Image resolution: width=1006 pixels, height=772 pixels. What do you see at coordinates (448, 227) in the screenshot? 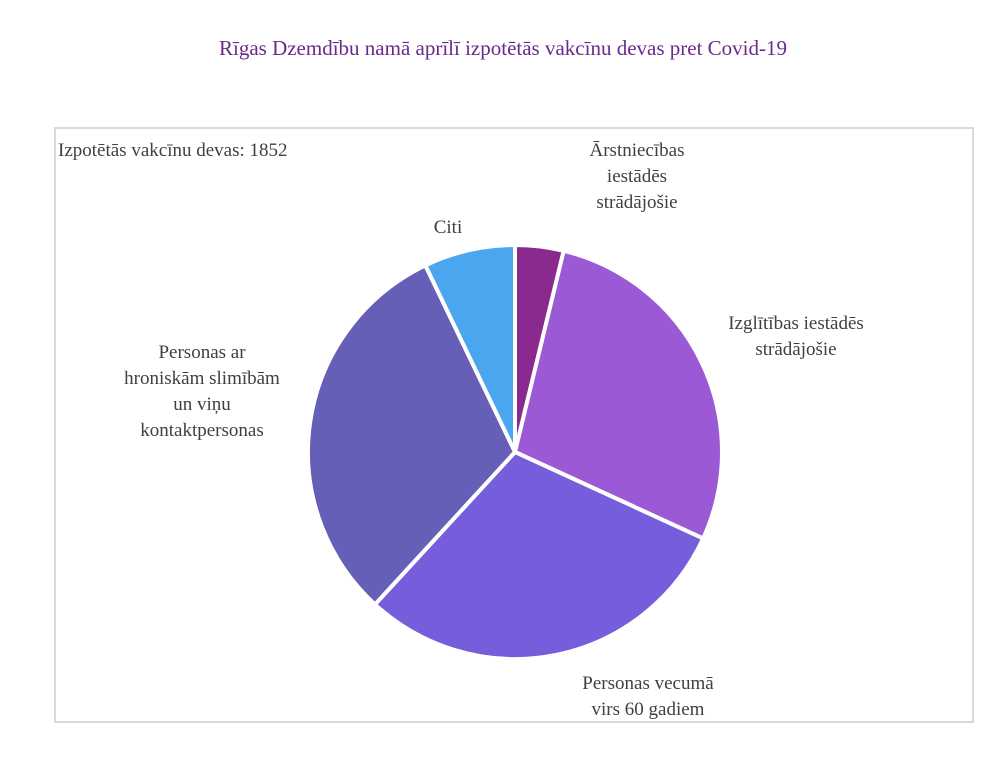
I see `slice-label: Citi` at bounding box center [448, 227].